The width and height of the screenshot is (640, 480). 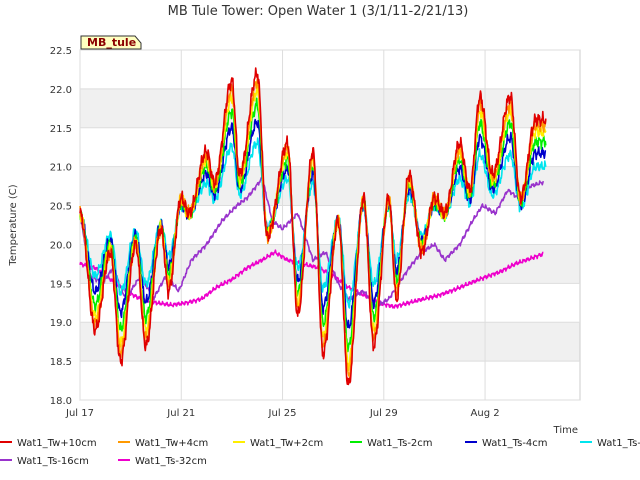 I want to click on legend-label: Wat1_Ts-32cm, so click(x=171, y=461).